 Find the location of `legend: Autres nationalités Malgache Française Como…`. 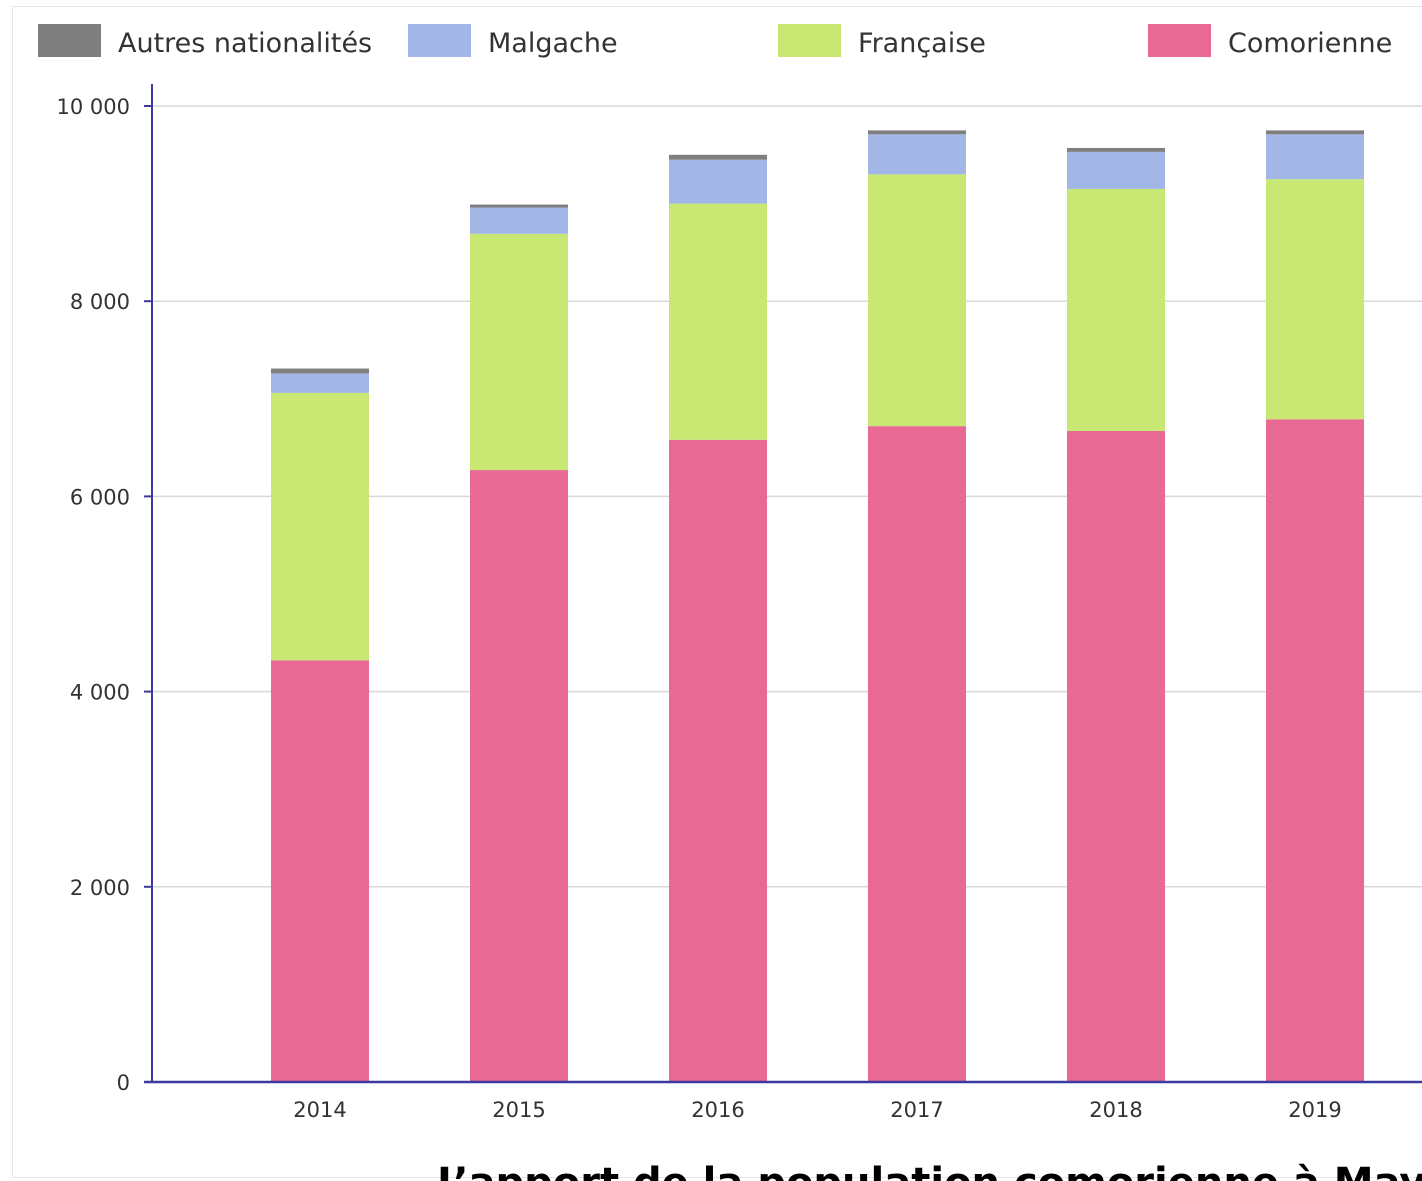

legend: Autres nationalités Malgache Française Como… is located at coordinates (715, 41).